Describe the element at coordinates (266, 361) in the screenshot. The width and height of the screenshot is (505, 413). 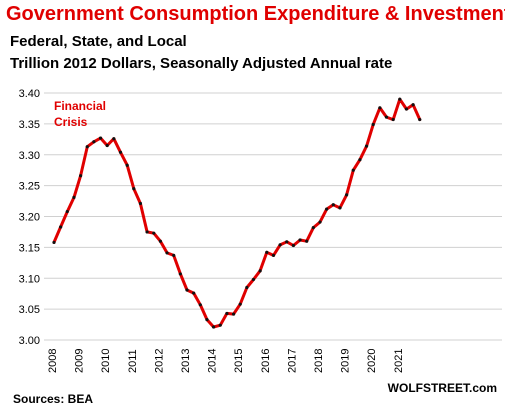
I see `x-tick-label: 2016` at that location.